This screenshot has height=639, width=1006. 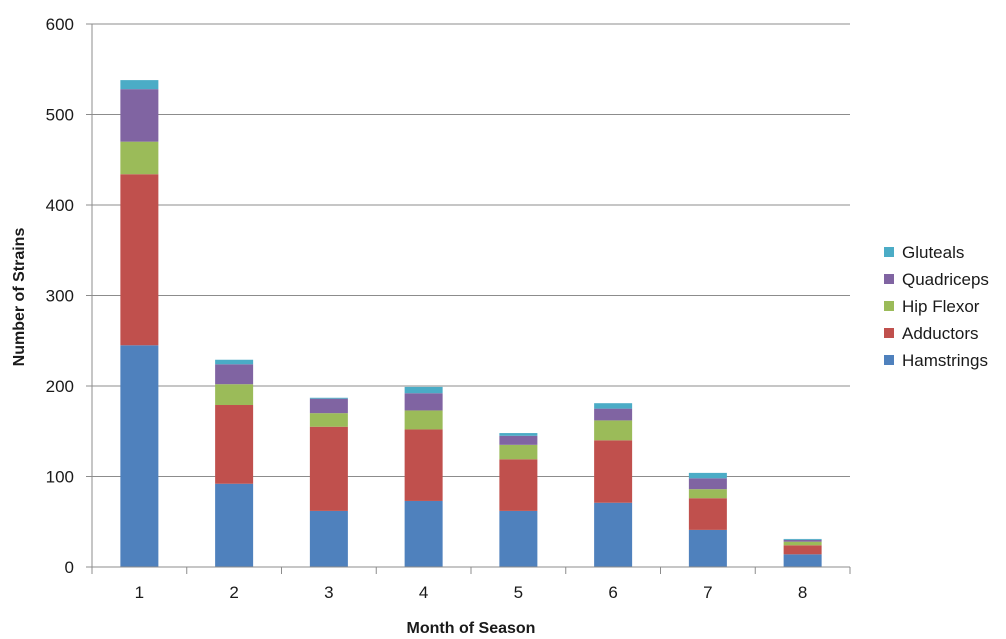 I want to click on y-tick-labels: 0 100 200 300 400 500 600, so click(x=60, y=296).